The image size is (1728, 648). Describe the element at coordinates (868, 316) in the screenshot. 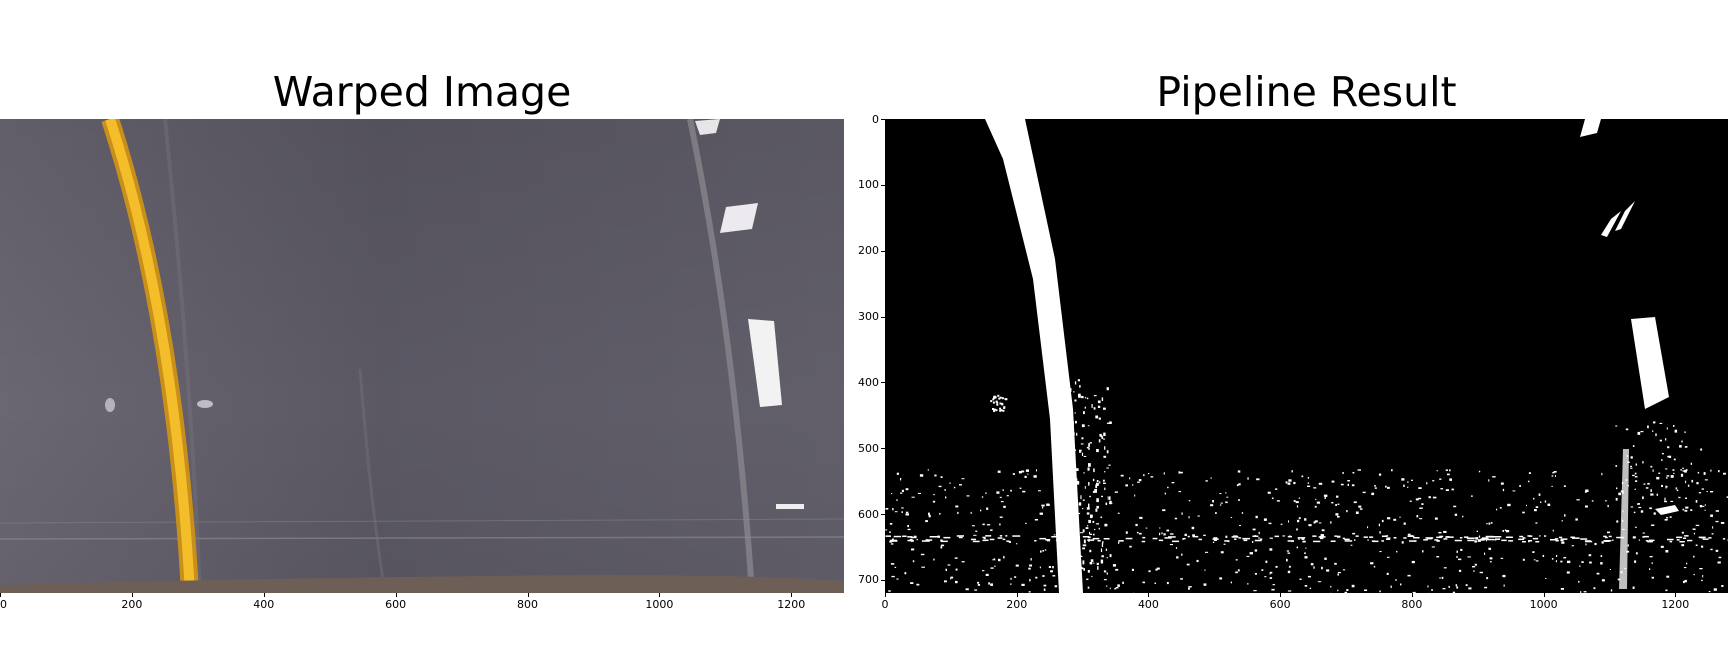

I see `y-tick-label: 300` at that location.